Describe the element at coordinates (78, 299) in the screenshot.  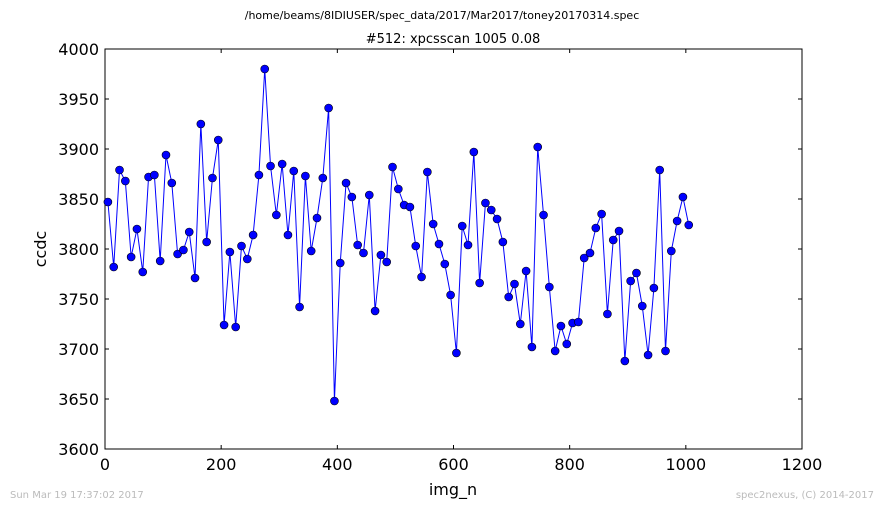
I see `y-tick-label: 3750` at that location.